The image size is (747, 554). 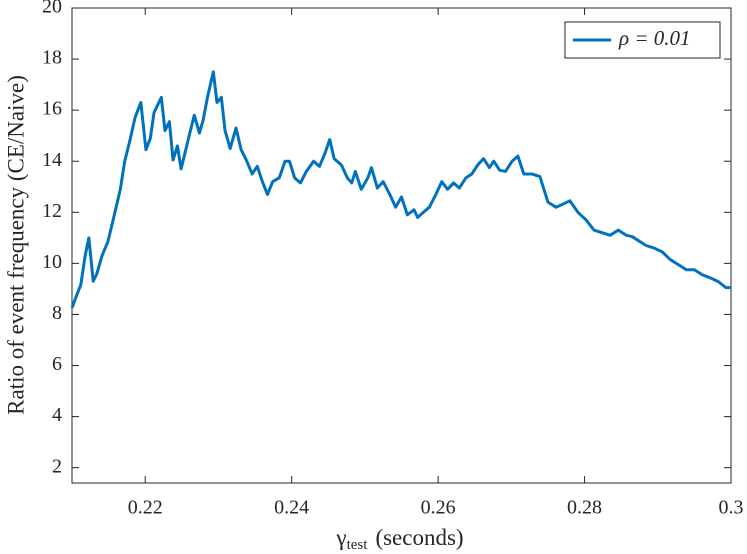 What do you see at coordinates (52, 211) in the screenshot?
I see `y-tick-label: 12` at bounding box center [52, 211].